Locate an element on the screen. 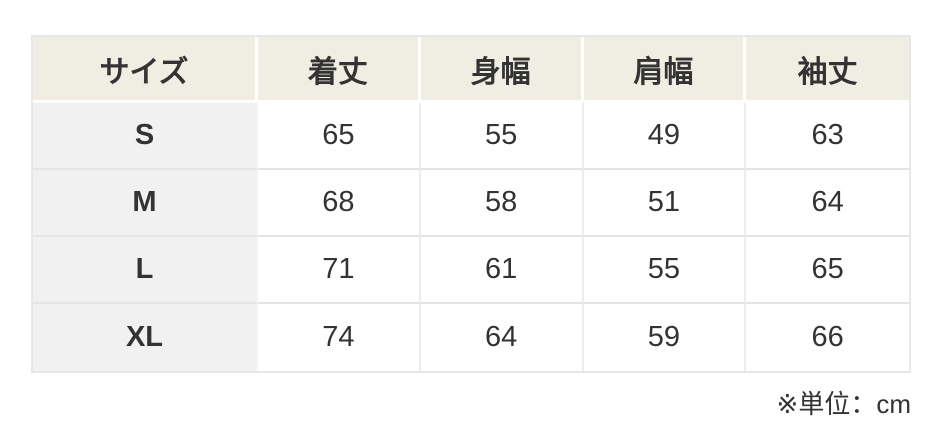  header-cell-body-length: 着丈 is located at coordinates (339, 70).